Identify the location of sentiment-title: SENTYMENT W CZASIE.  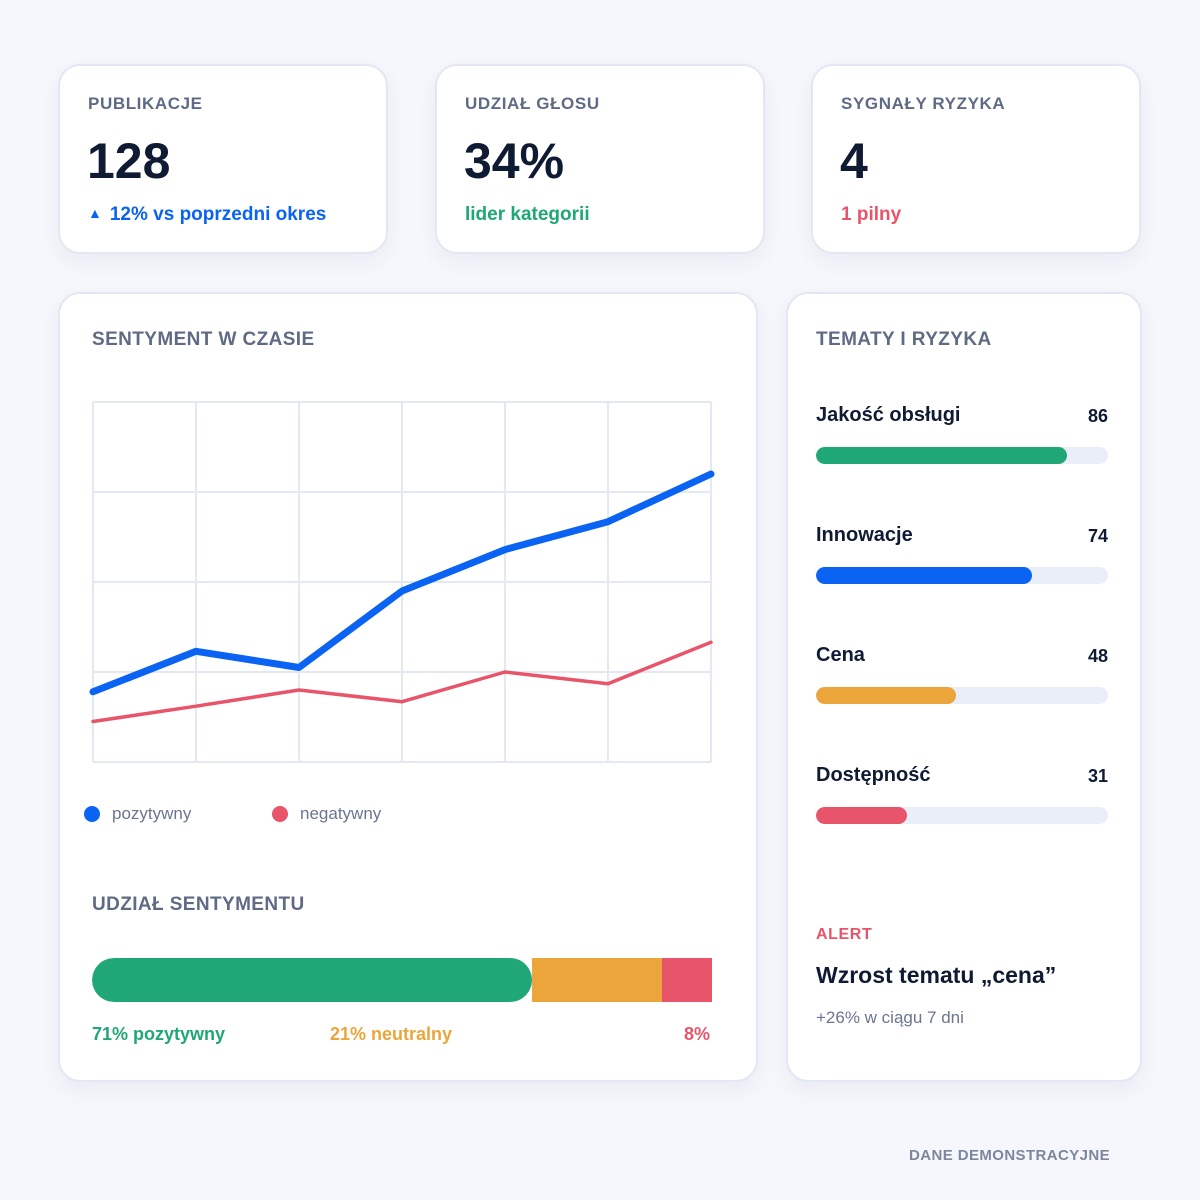
(203, 339).